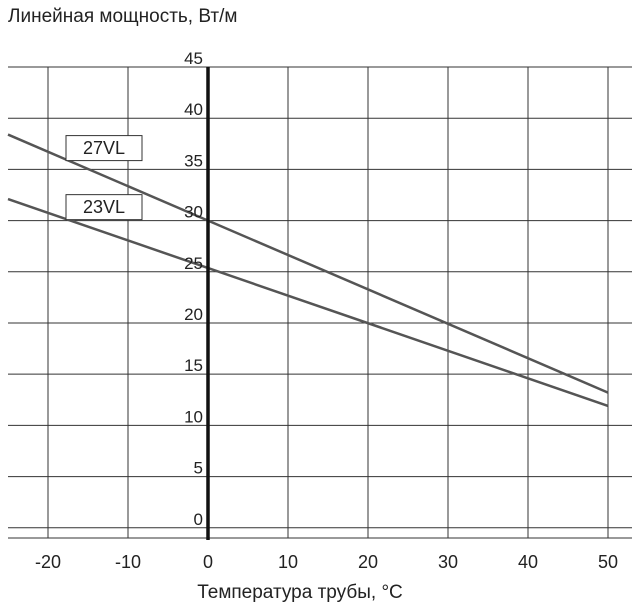 The image size is (640, 607). Describe the element at coordinates (300, 592) in the screenshot. I see `x-axis-label: Температура трубы, °C` at that location.